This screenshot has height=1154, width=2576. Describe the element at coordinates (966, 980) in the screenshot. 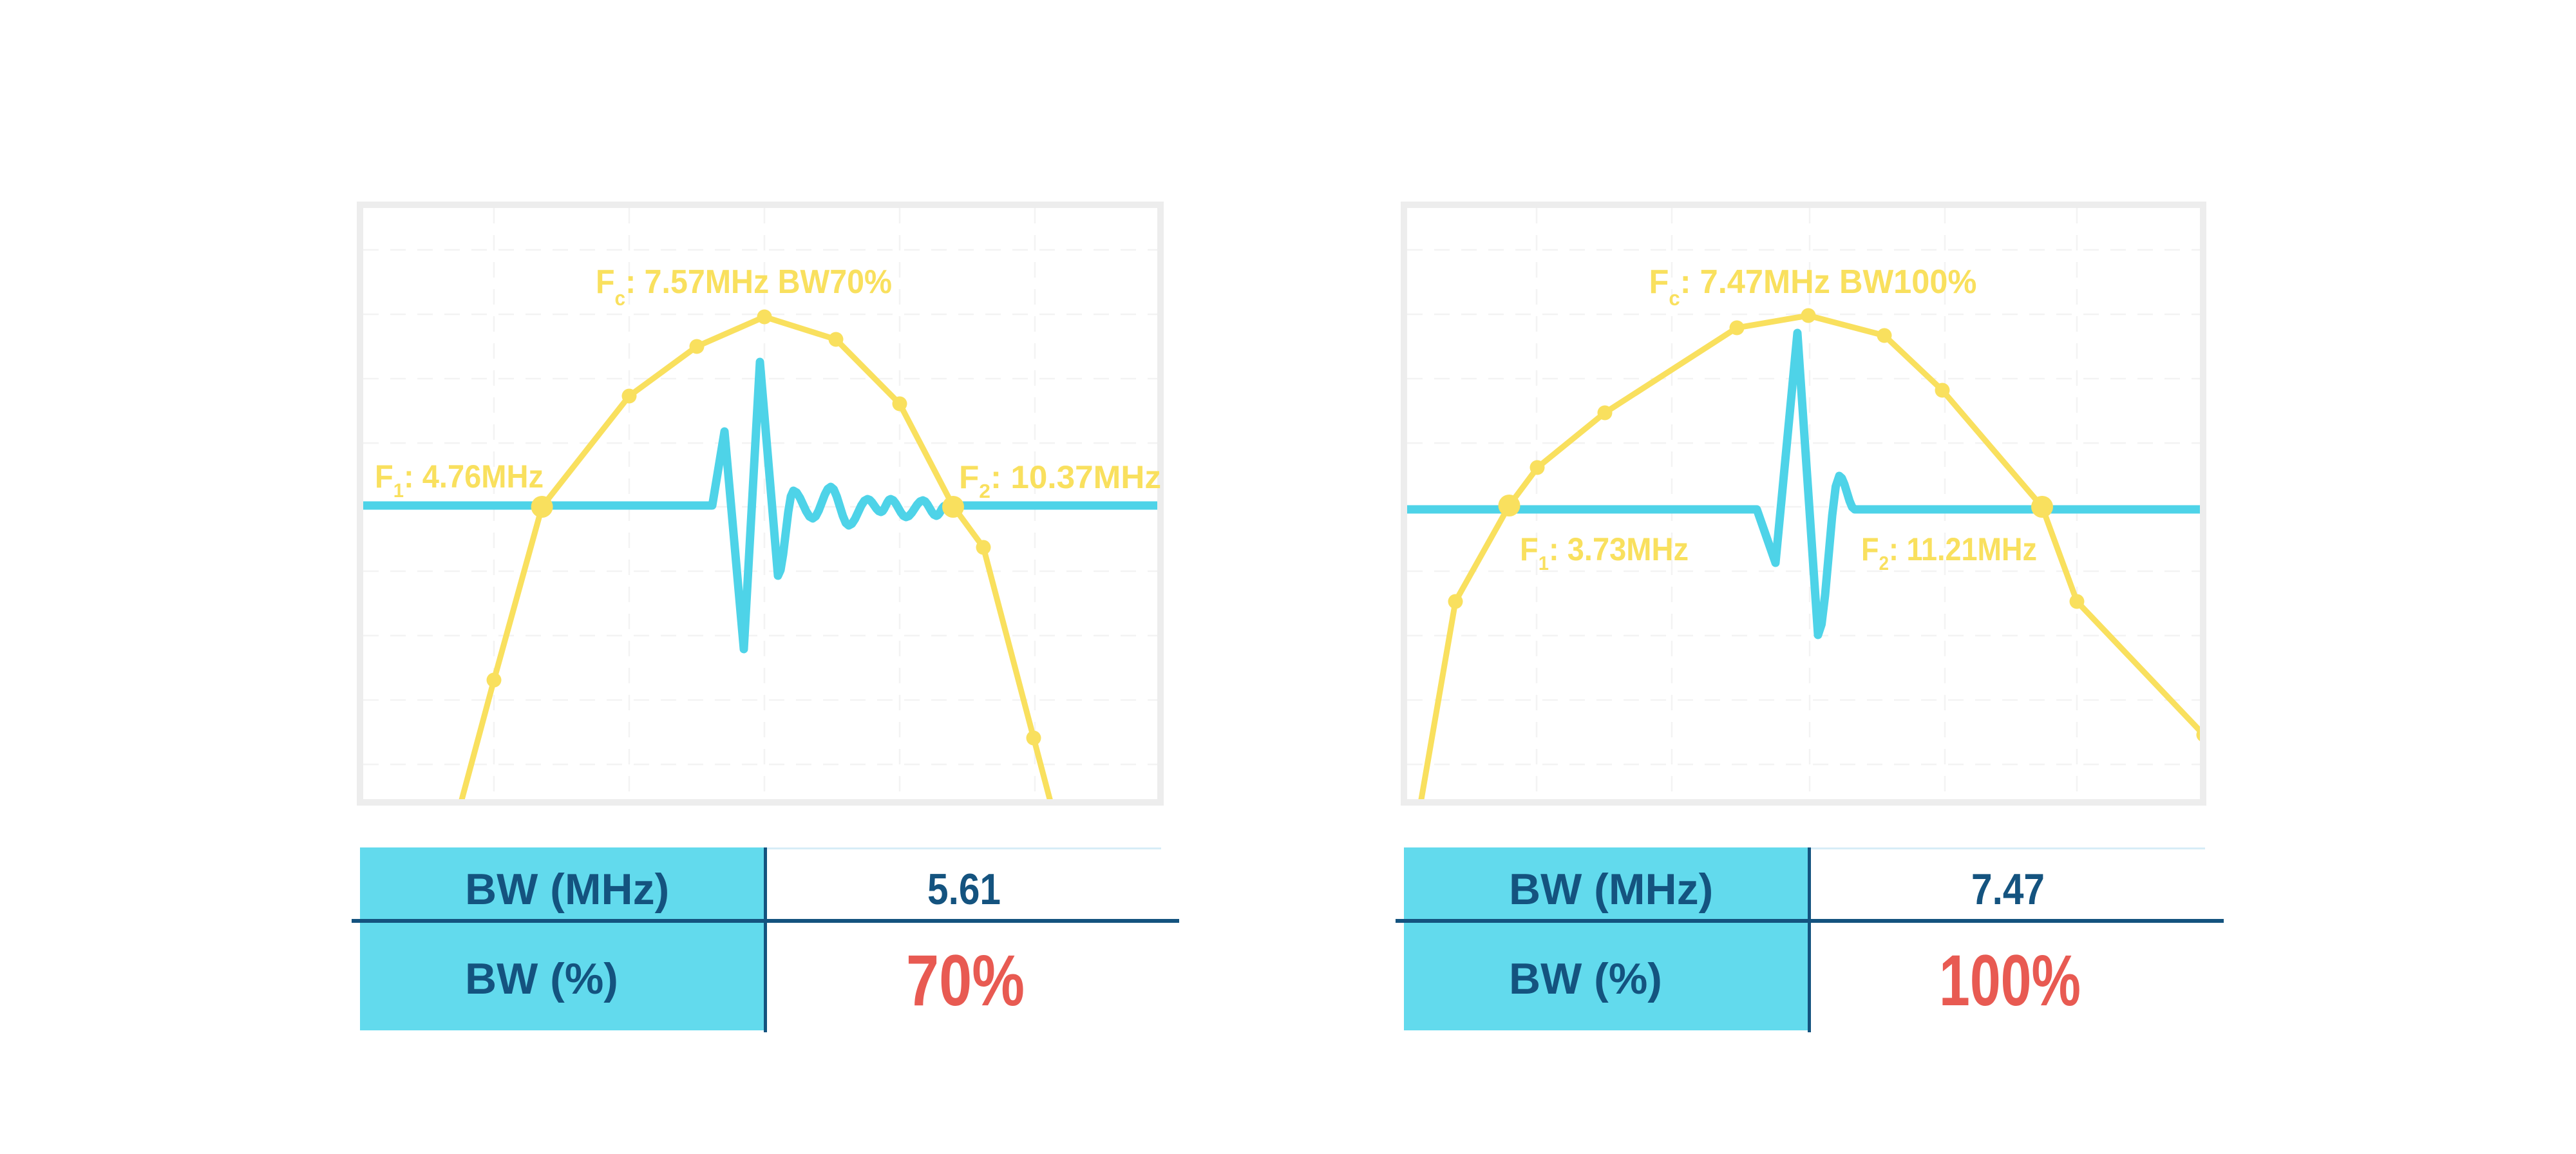

I see `svg-text: 70%` at that location.